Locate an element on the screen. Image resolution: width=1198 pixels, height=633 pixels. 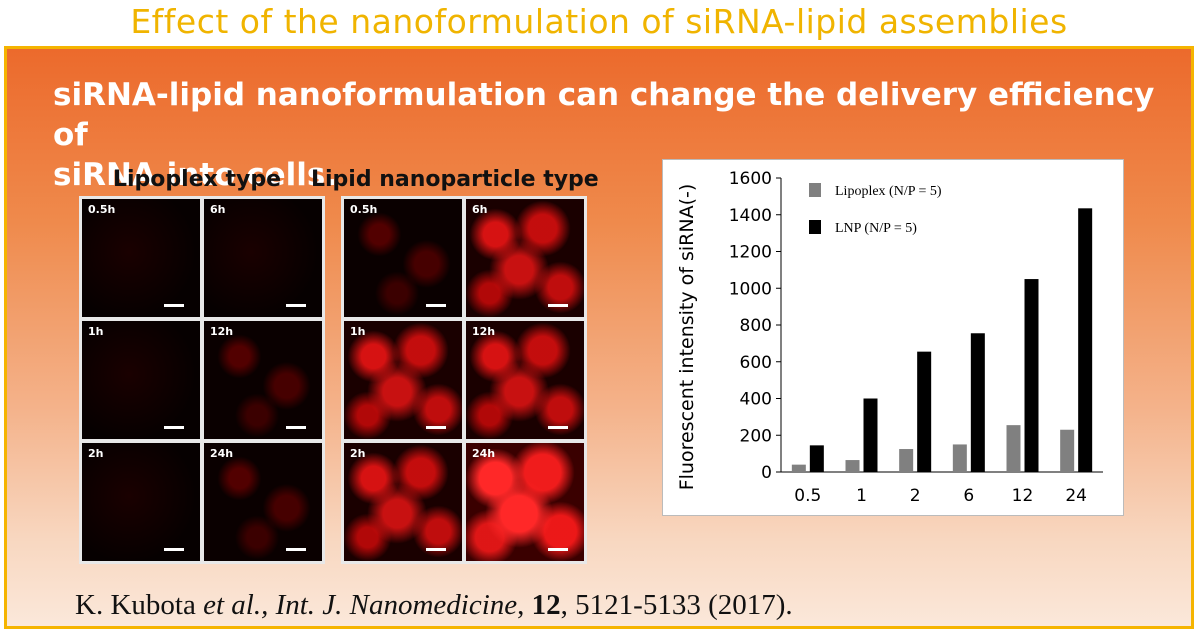
lipoplex-panel-time-label: 1h is located at coordinates (96, 331).